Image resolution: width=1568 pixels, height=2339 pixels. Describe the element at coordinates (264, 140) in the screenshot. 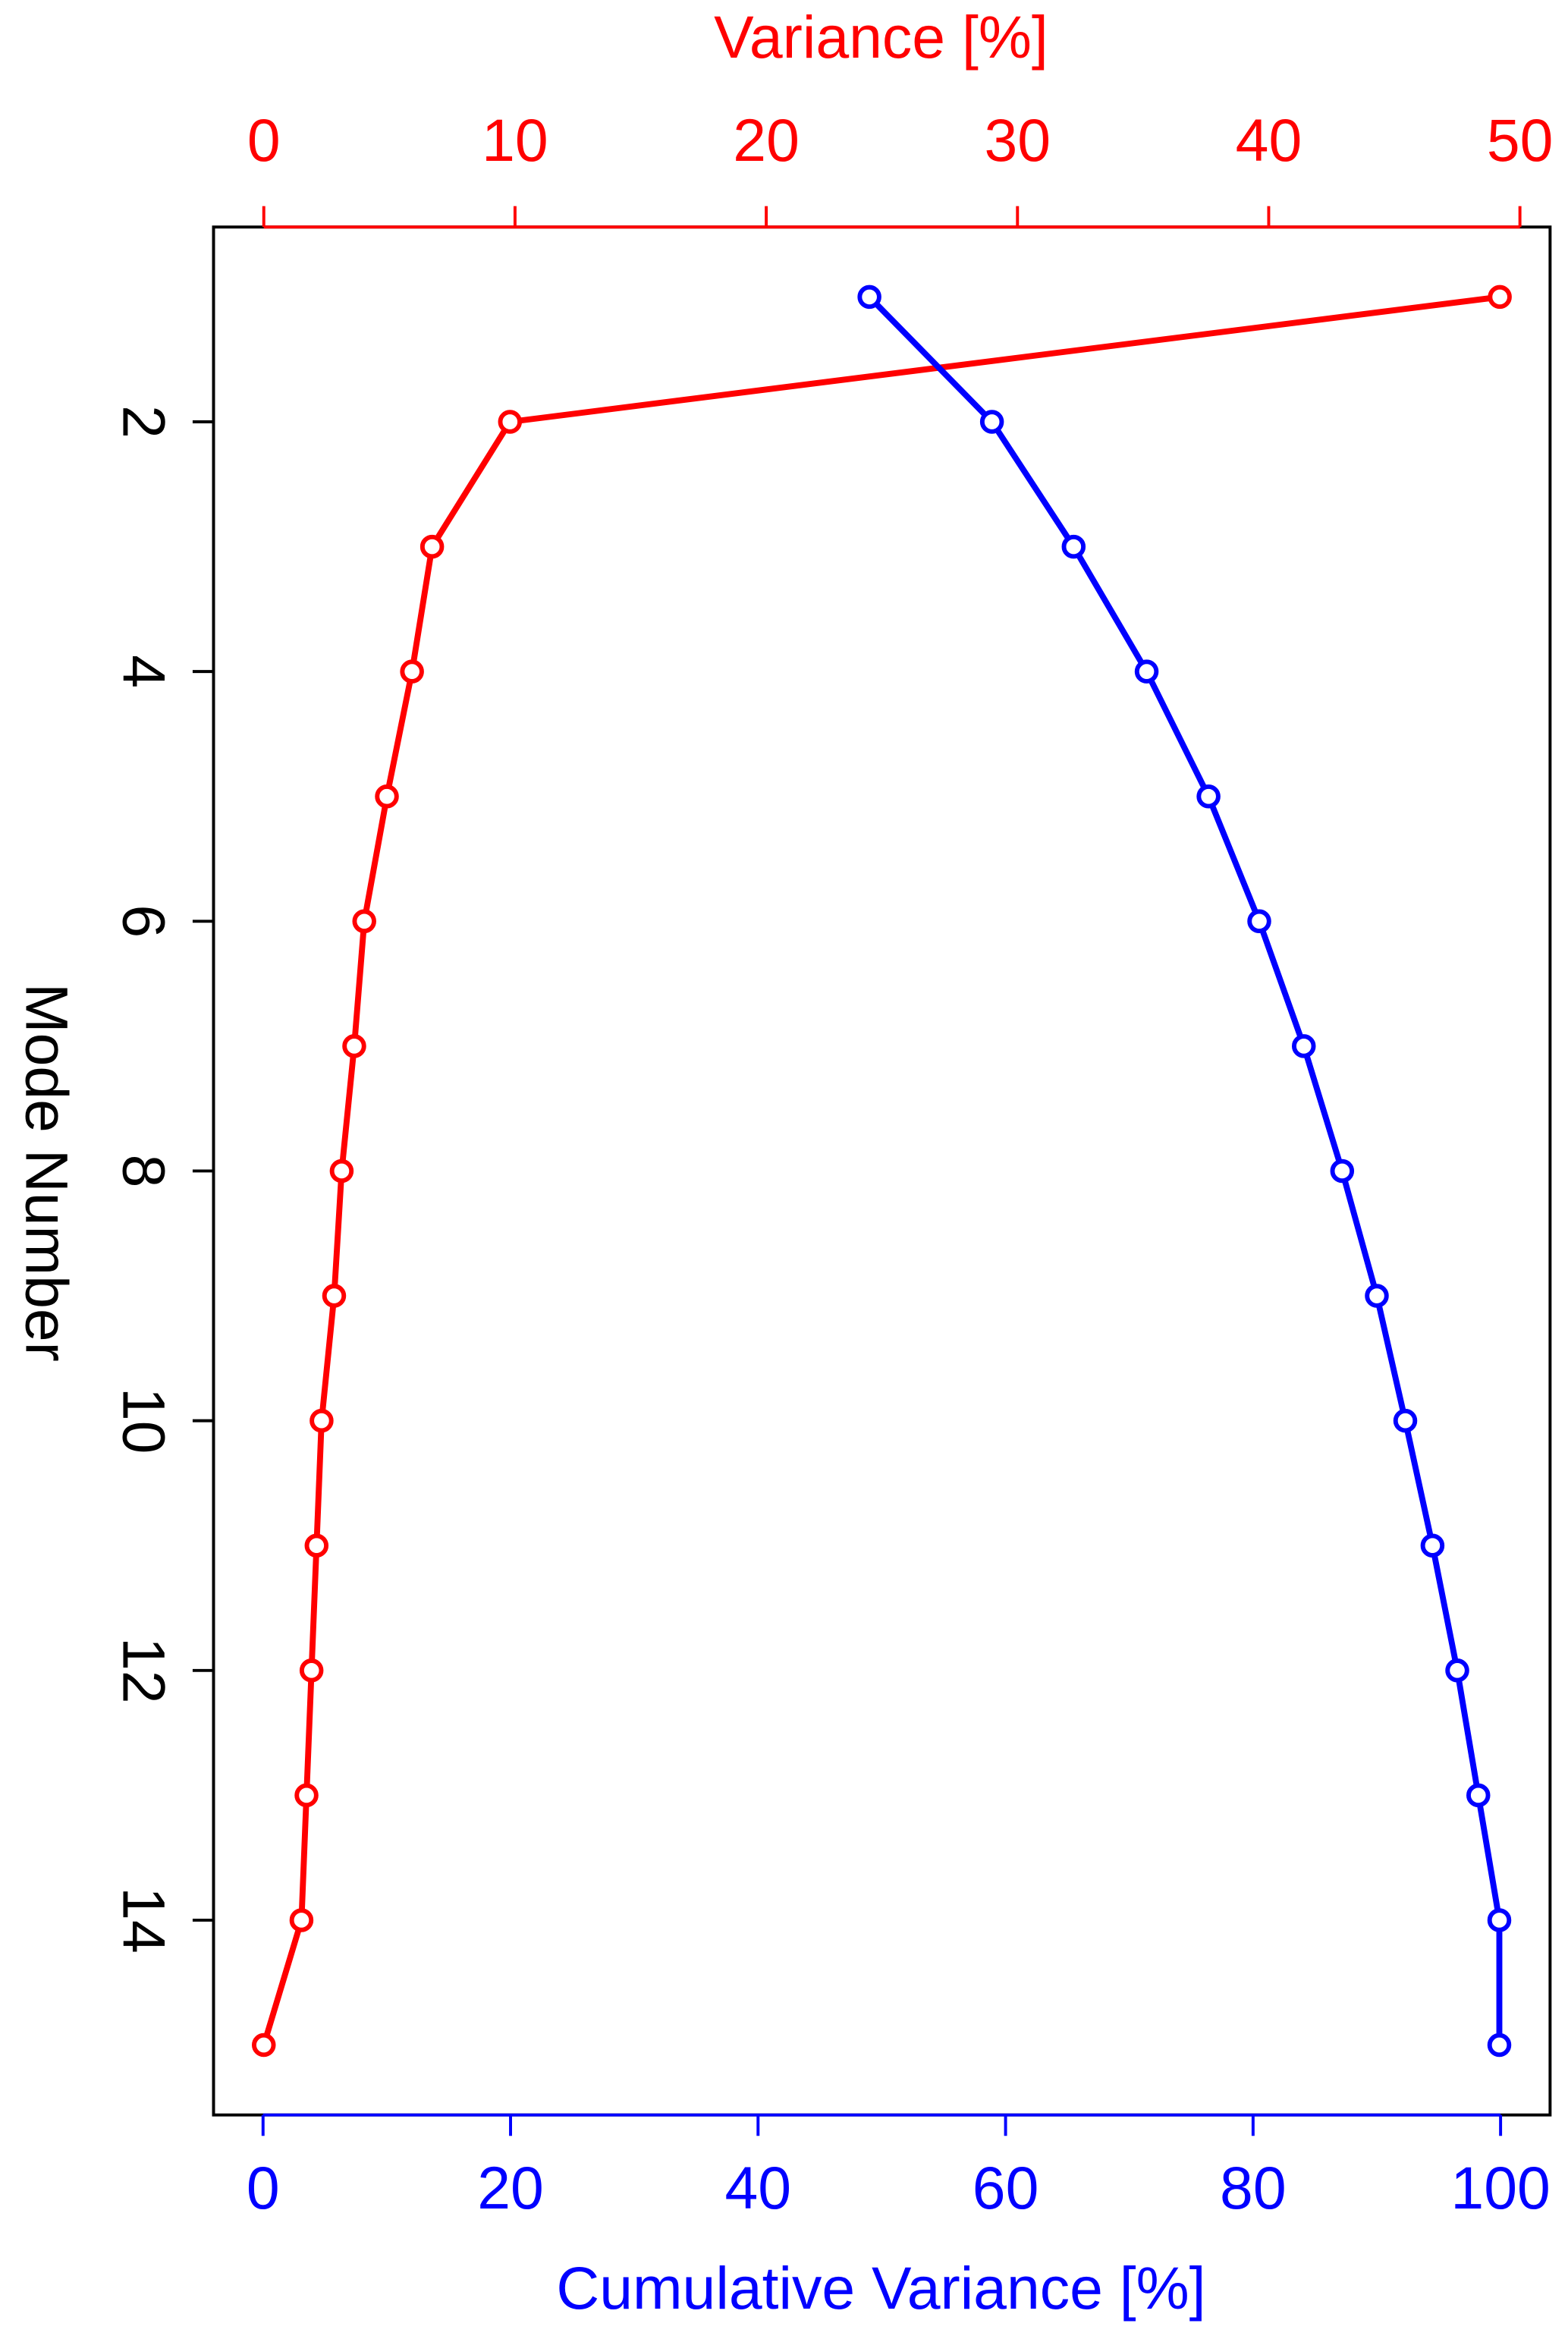

I see `x2-tick-label: 0` at that location.